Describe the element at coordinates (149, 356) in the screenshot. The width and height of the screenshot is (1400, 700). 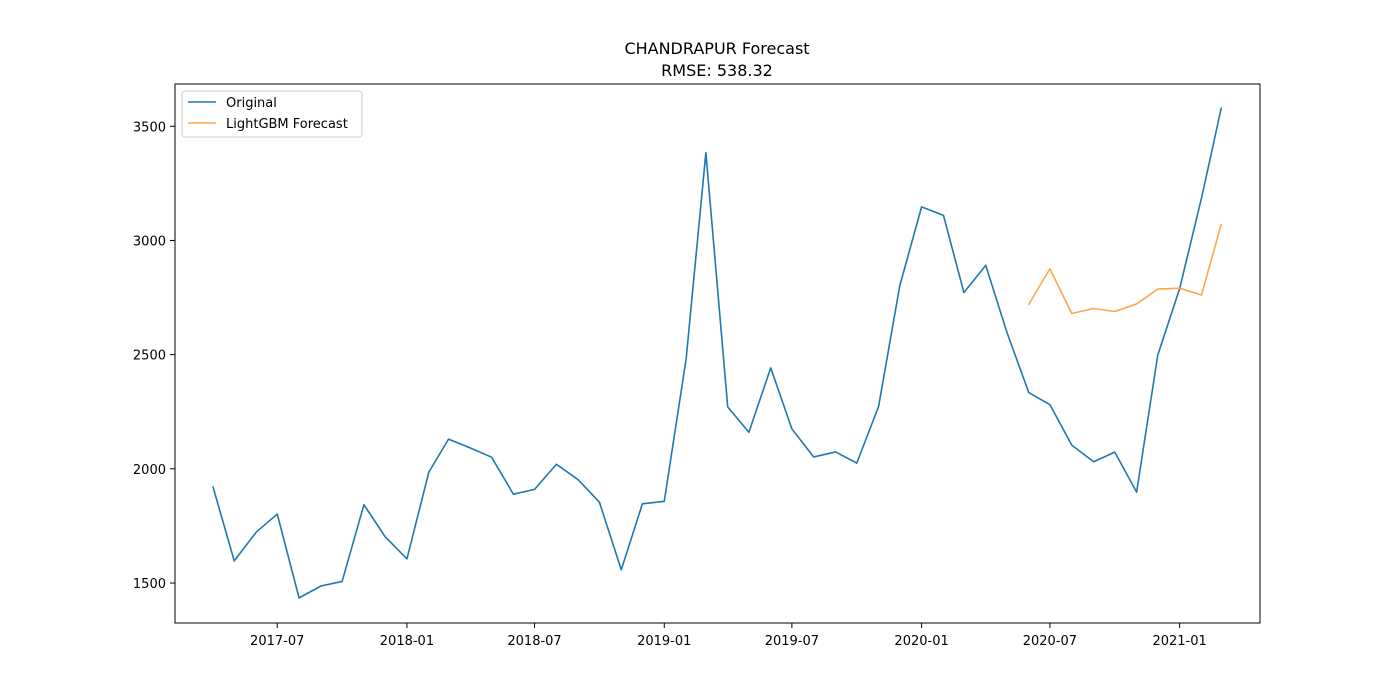
I see `y-tick-label: 2500` at that location.